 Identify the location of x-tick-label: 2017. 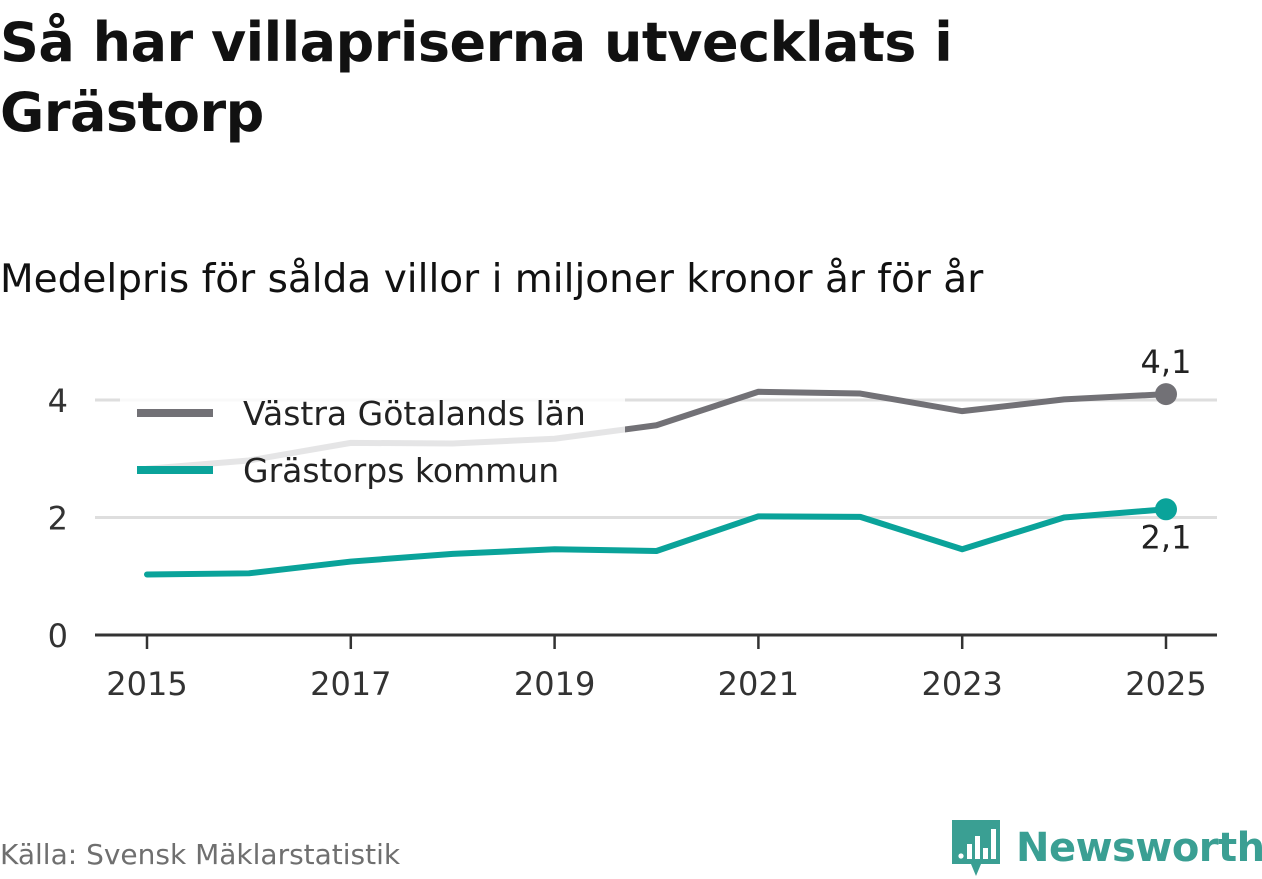
(350, 684).